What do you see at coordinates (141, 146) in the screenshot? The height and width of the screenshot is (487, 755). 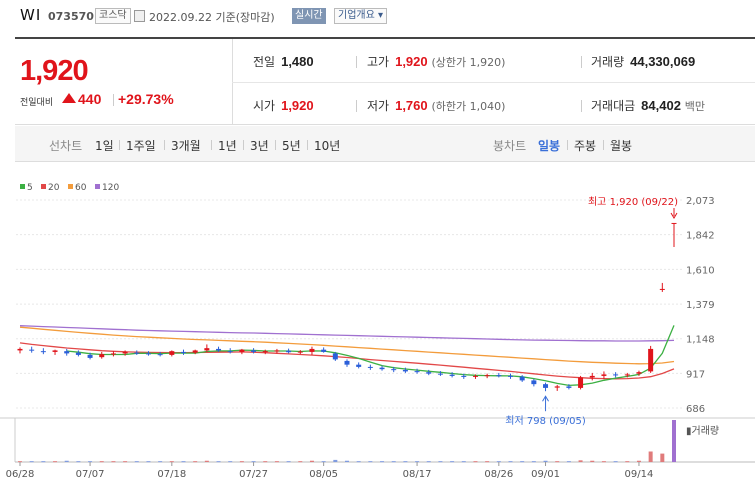 I see `range-1w: 1주일` at bounding box center [141, 146].